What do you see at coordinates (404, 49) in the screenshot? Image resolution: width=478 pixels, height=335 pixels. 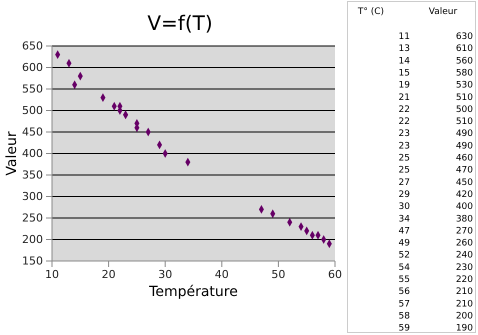 I see `text: 13` at bounding box center [404, 49].